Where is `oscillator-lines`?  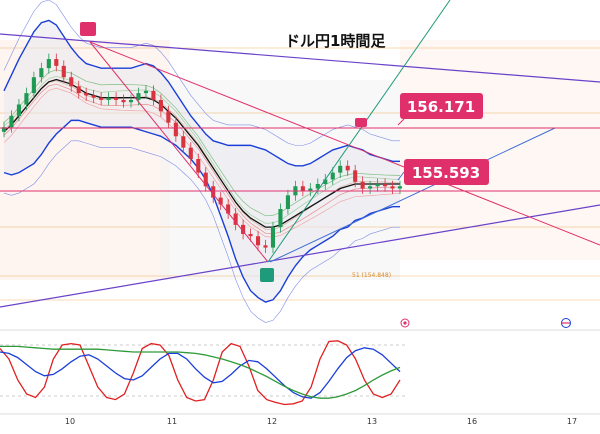 oscillator-lines is located at coordinates (200, 373).